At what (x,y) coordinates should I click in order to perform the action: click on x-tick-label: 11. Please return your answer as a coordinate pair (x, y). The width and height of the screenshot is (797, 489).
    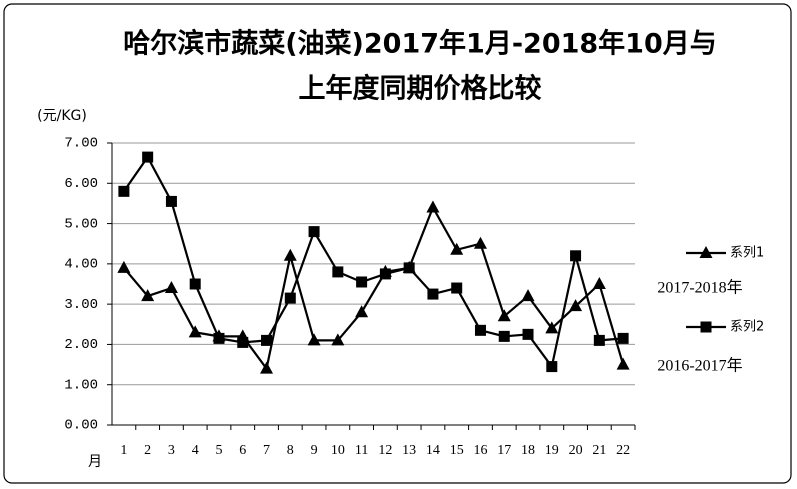
    Looking at the image, I should click on (361, 450).